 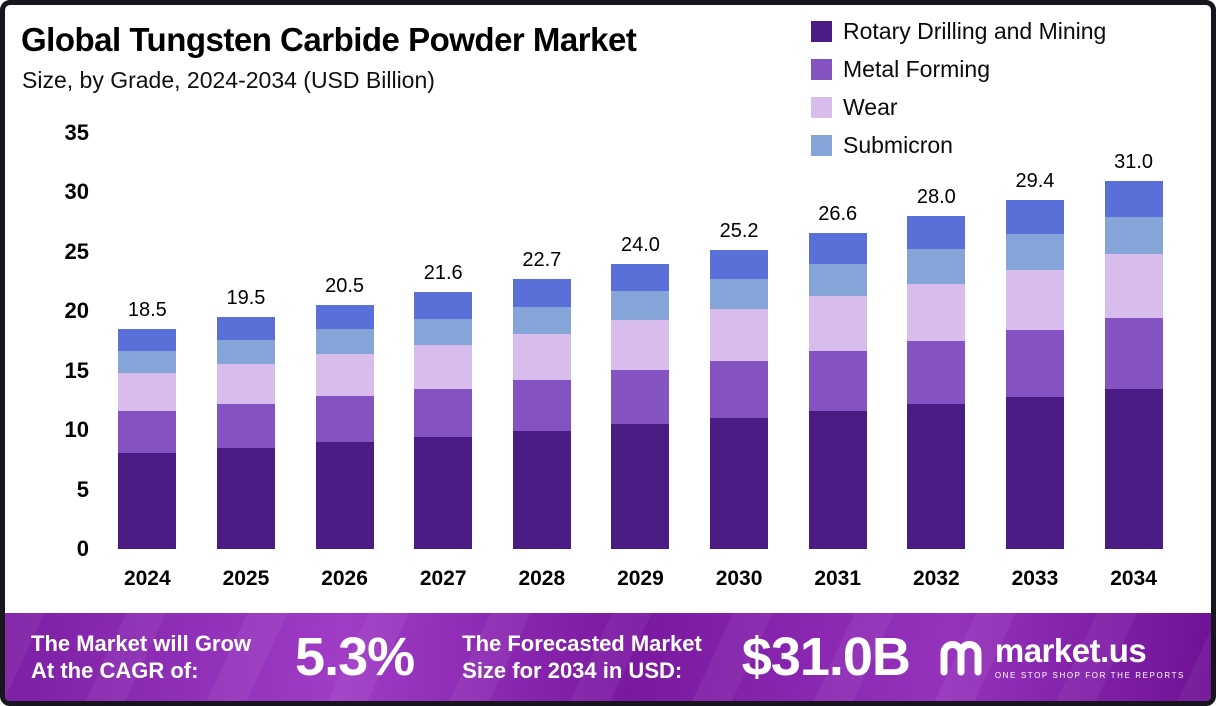 I want to click on bar-column: 28.0, so click(x=936, y=367).